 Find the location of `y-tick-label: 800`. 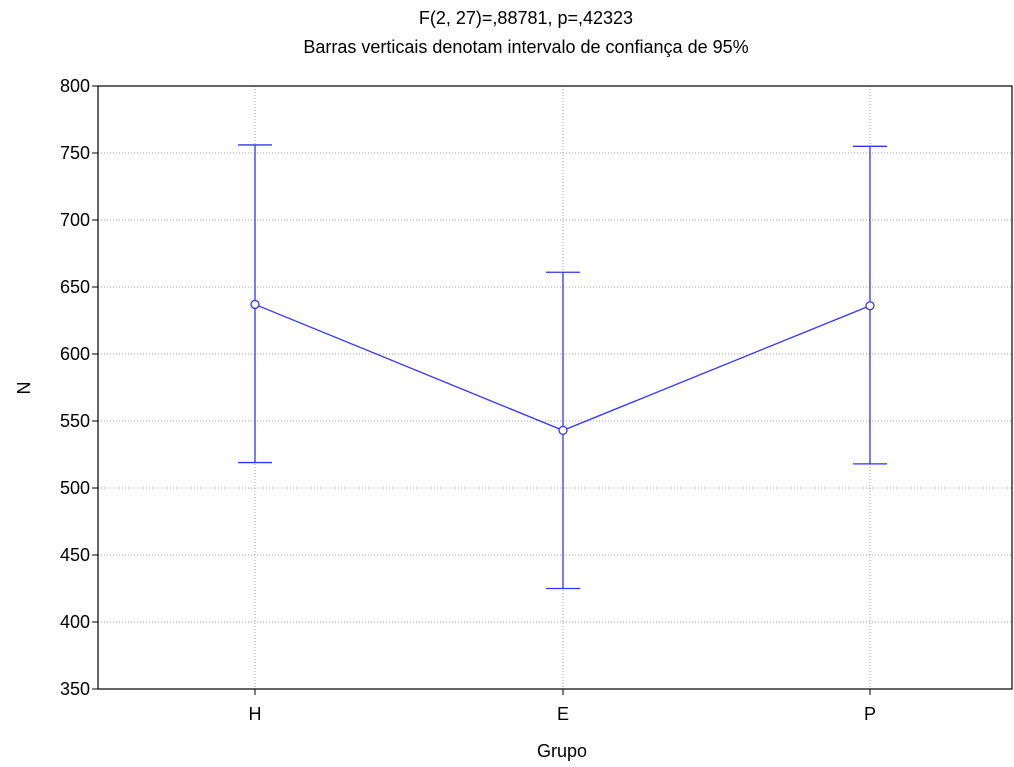

y-tick-label: 800 is located at coordinates (75, 86).